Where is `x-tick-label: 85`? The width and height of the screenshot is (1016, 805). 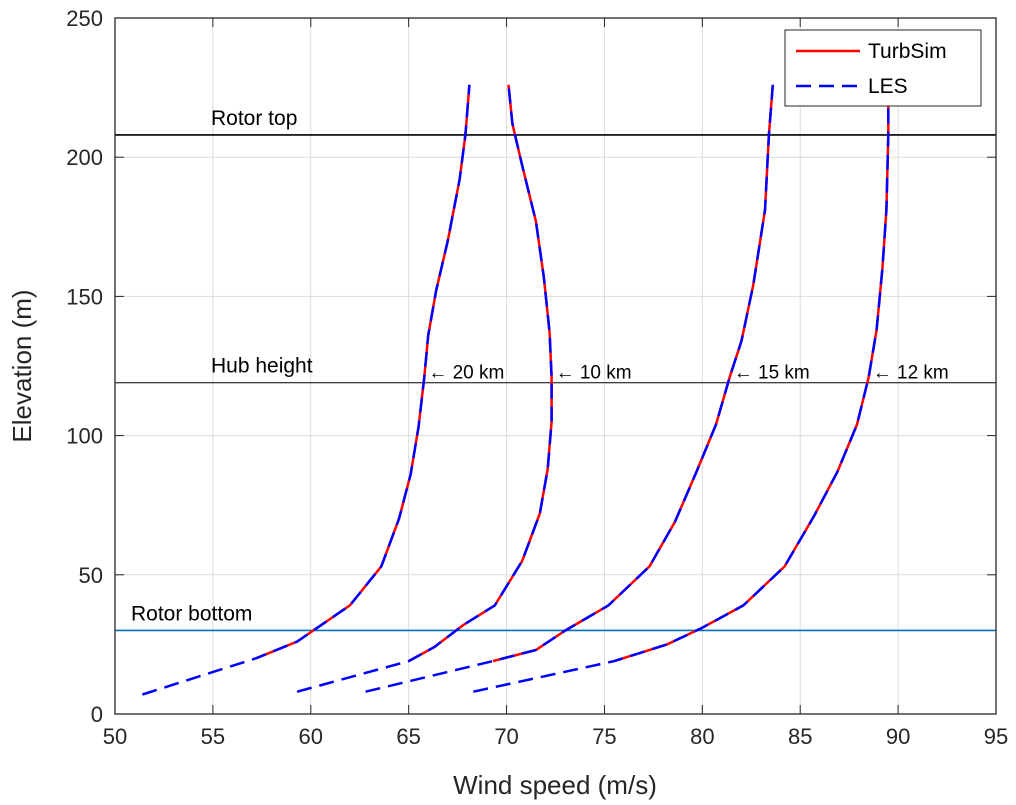
x-tick-label: 85 is located at coordinates (800, 736).